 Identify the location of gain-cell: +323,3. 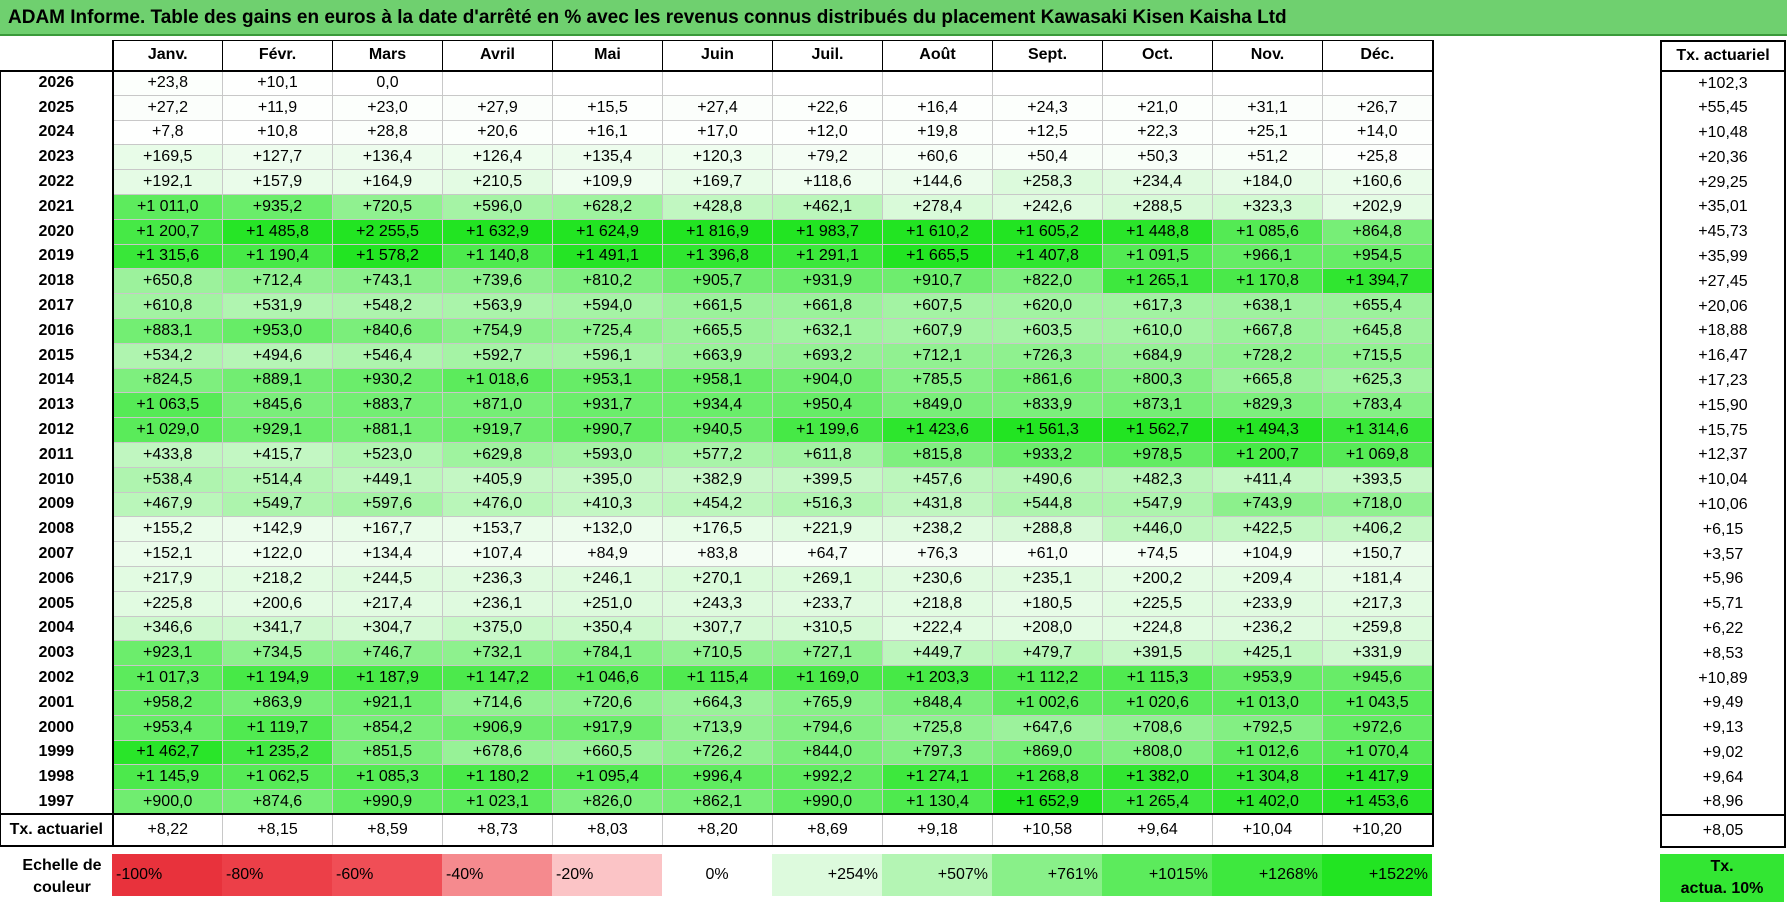
(1267, 206).